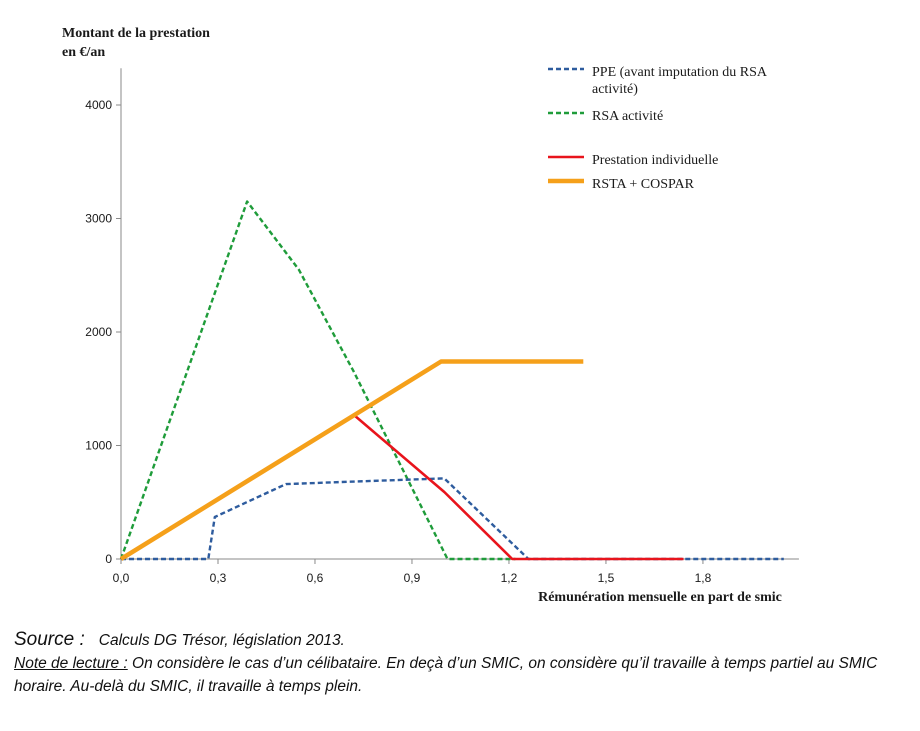  What do you see at coordinates (673, 116) in the screenshot?
I see `legend-item-rsa: RSA activité` at bounding box center [673, 116].